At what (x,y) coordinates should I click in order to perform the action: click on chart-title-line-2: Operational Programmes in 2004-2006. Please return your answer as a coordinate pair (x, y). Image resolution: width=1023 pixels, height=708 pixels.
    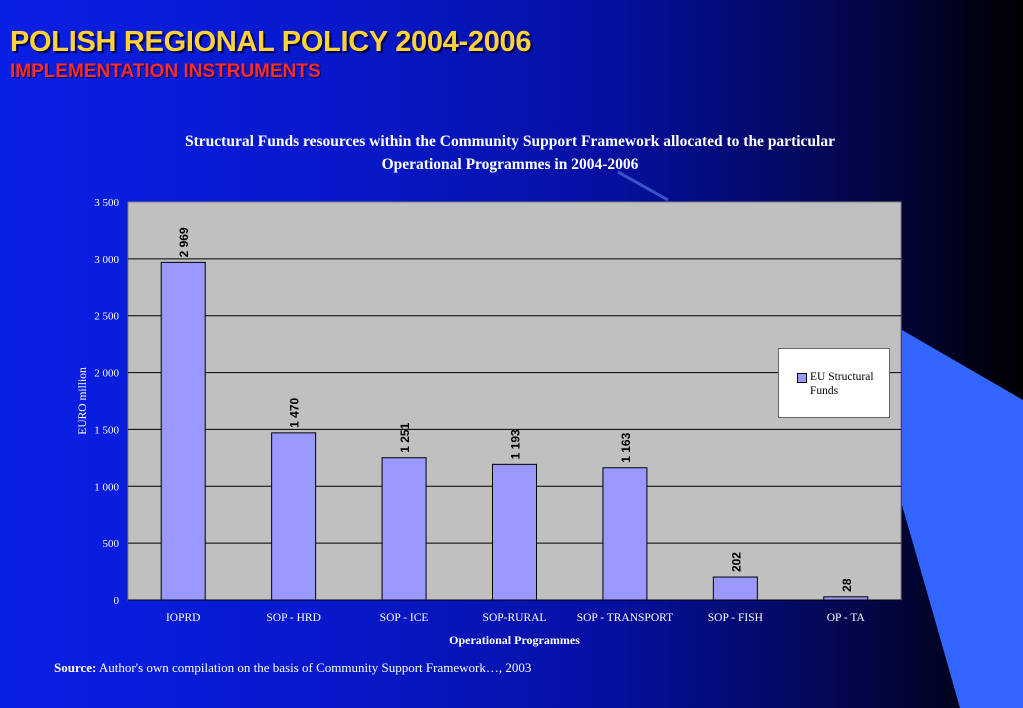
    Looking at the image, I should click on (510, 164).